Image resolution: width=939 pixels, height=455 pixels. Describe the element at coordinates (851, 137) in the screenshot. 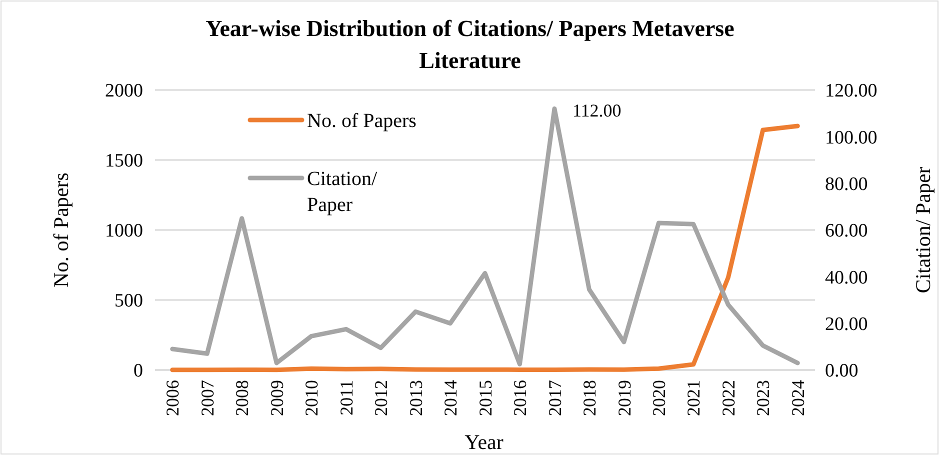

I see `y2-tick-label: 100.00` at that location.